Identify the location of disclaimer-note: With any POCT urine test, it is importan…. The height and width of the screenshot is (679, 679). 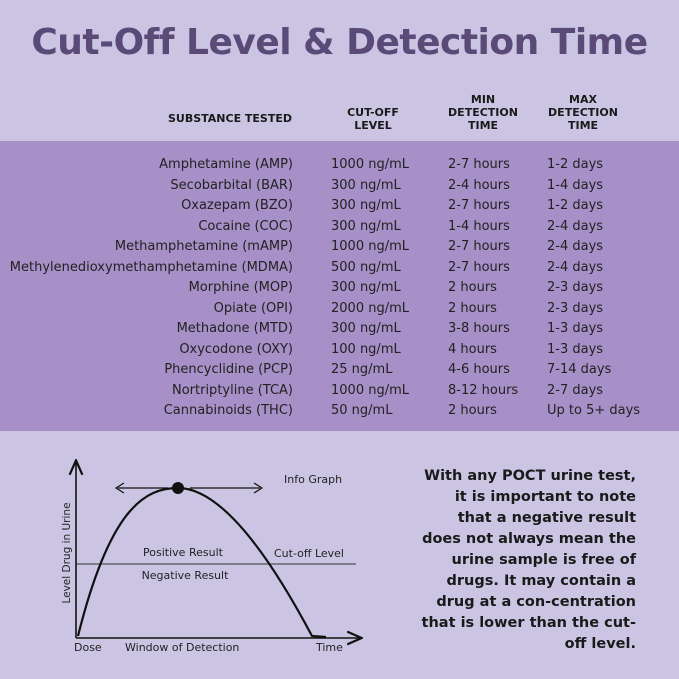
(528, 560).